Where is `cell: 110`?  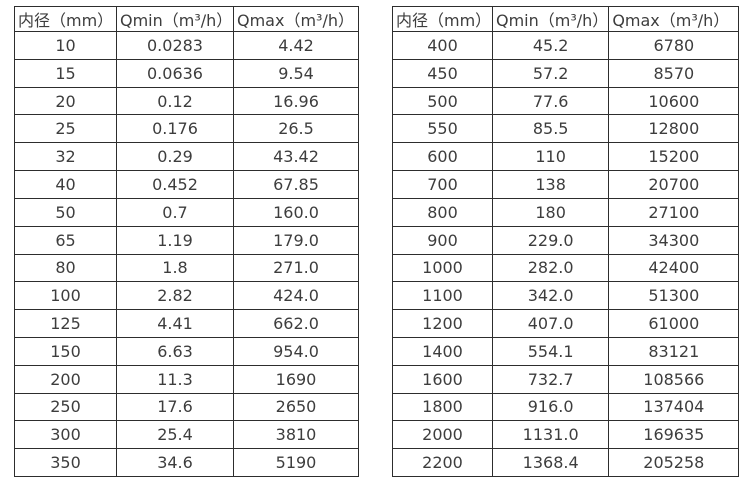
cell: 110 is located at coordinates (550, 157).